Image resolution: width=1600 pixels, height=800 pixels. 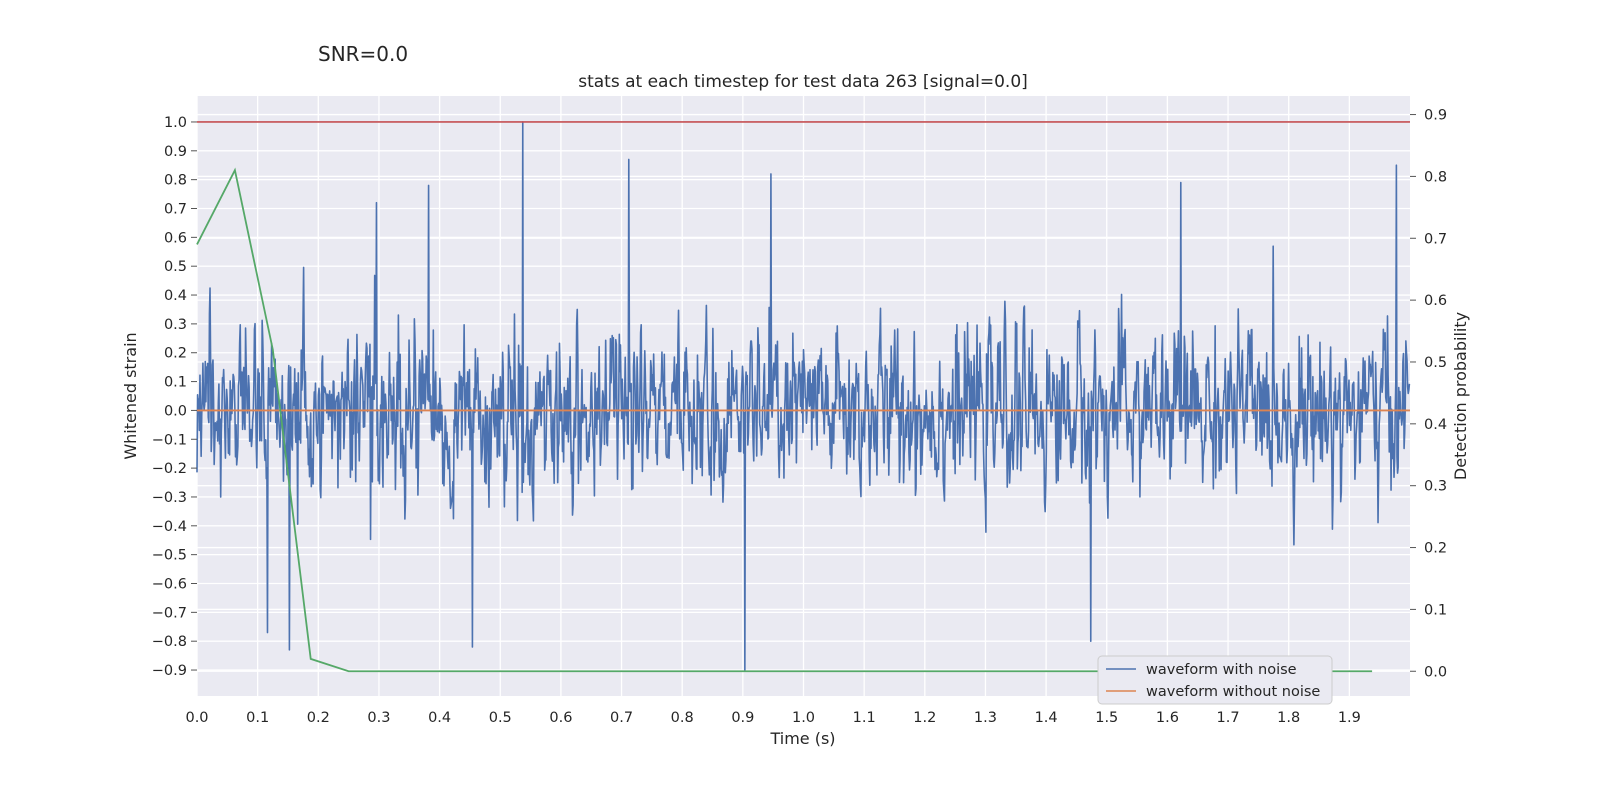 What do you see at coordinates (175, 152) in the screenshot?
I see `y-tick-label: 0.9` at bounding box center [175, 152].